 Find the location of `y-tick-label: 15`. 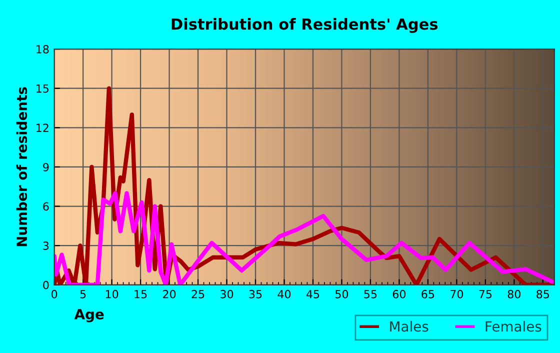

y-tick-label: 15 is located at coordinates (42, 88).